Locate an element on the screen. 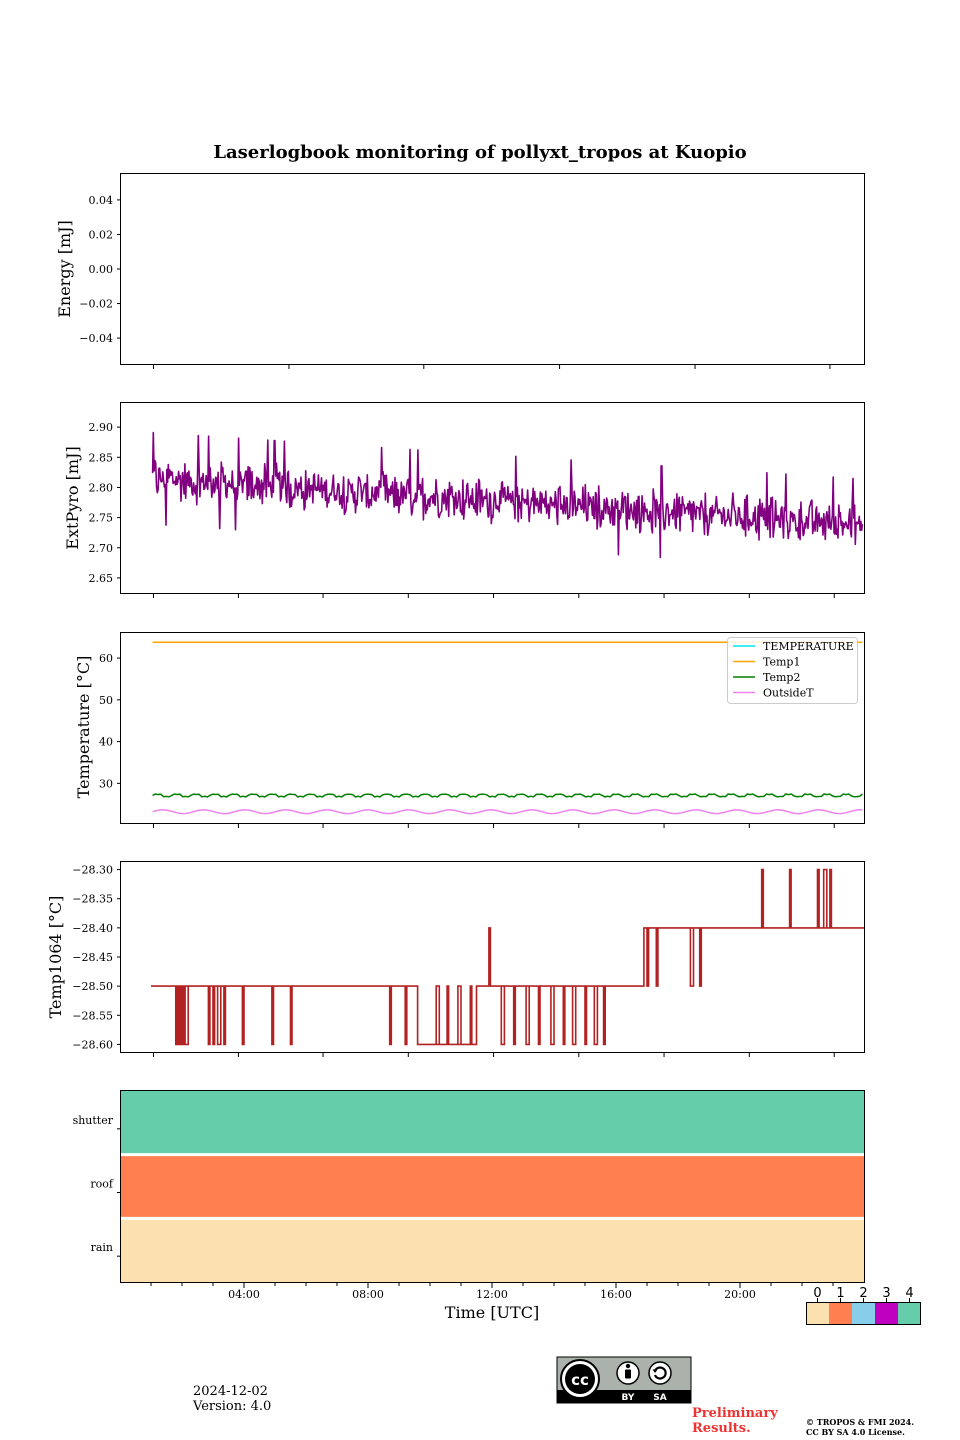 This screenshot has height=1440, width=960. temp1064-ylabel: Temp1064 [°C] is located at coordinates (55, 957).